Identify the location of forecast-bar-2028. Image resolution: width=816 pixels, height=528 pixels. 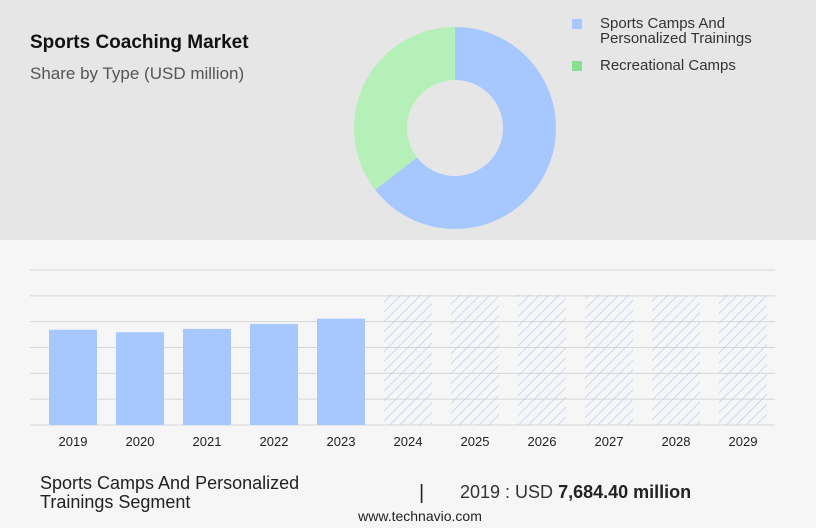
(676, 359).